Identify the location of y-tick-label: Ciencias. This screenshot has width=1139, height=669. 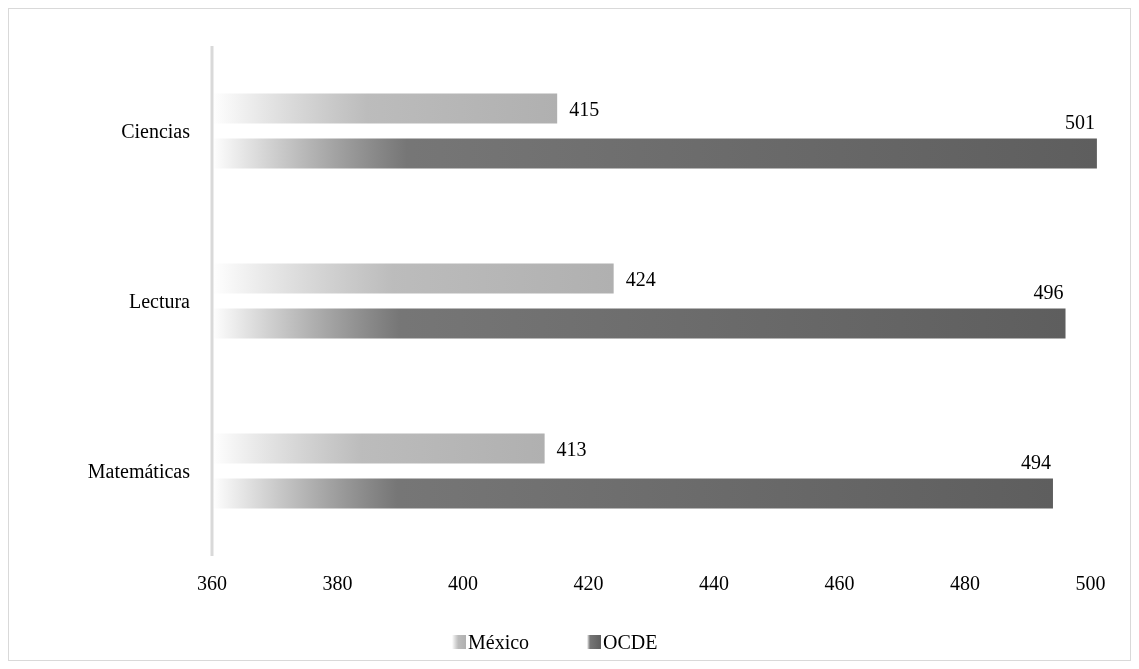
(156, 131).